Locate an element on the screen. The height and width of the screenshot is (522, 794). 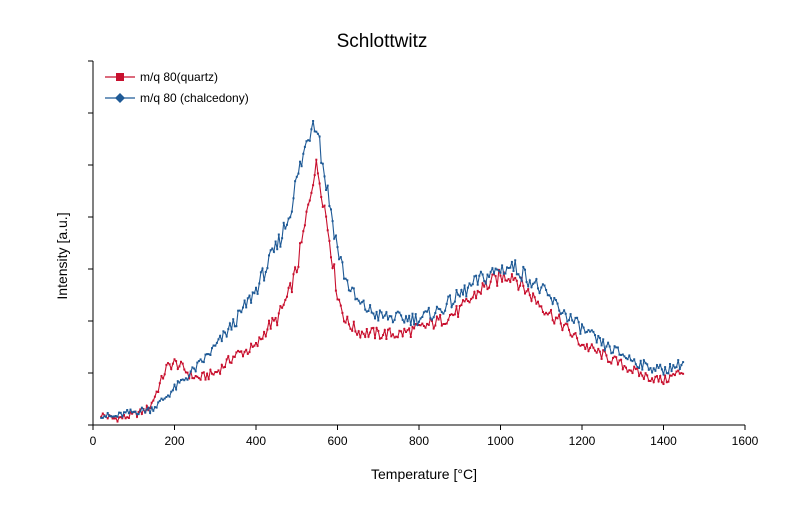
y-axis-label: Intensity [a.u.] is located at coordinates (62, 255).